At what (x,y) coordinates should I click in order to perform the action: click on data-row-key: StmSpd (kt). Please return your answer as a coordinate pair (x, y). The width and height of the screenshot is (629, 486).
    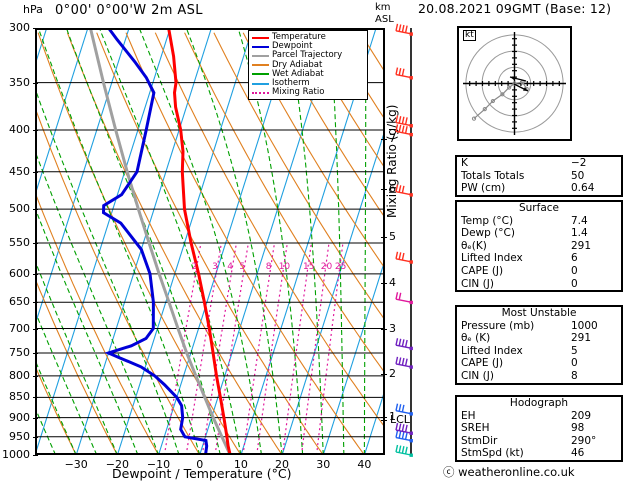
    Looking at the image, I should click on (492, 453).